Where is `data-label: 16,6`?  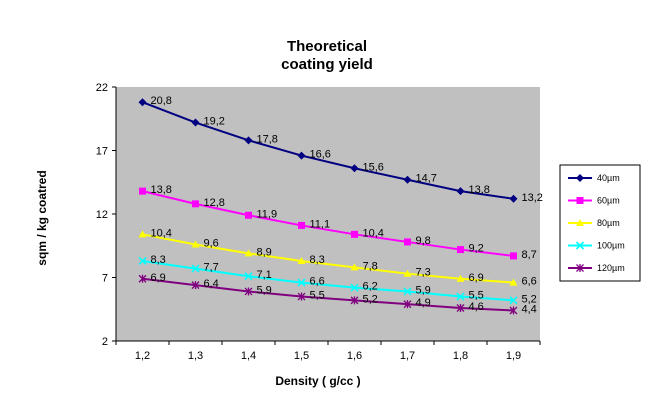 data-label: 16,6 is located at coordinates (320, 155).